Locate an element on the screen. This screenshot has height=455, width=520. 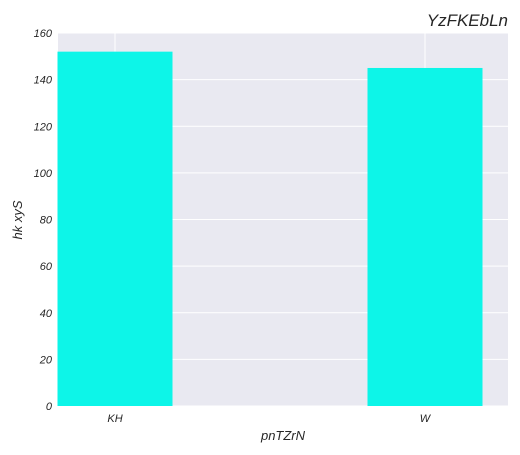
x-tick-label: W is located at coordinates (426, 419).